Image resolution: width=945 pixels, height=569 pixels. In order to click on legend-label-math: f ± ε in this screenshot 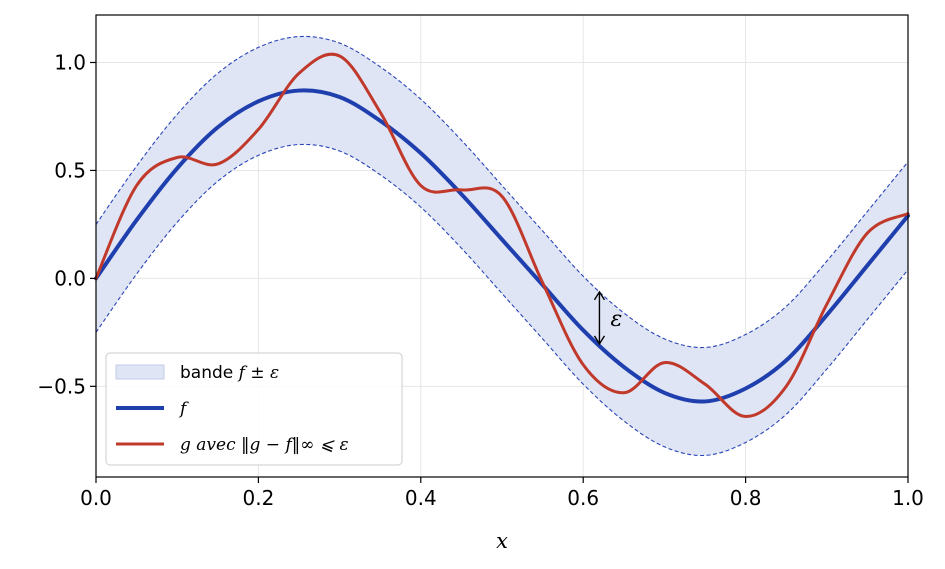, I will do `click(258, 373)`.